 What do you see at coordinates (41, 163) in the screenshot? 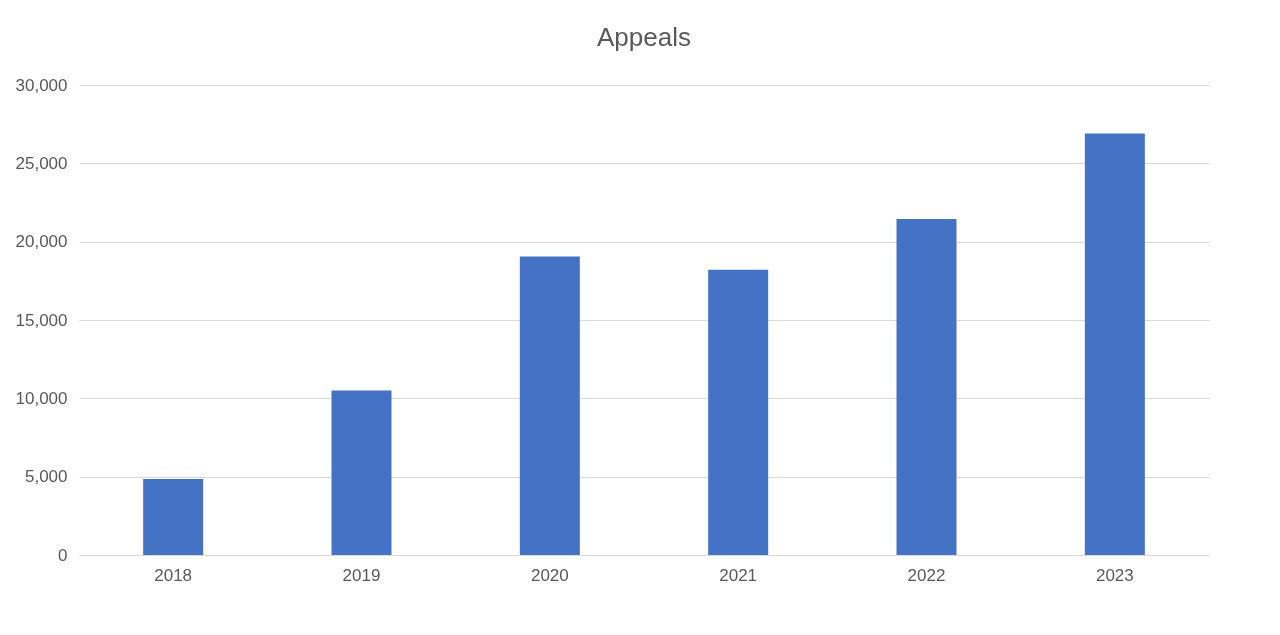
I see `y-tick-label: 25,000` at bounding box center [41, 163].